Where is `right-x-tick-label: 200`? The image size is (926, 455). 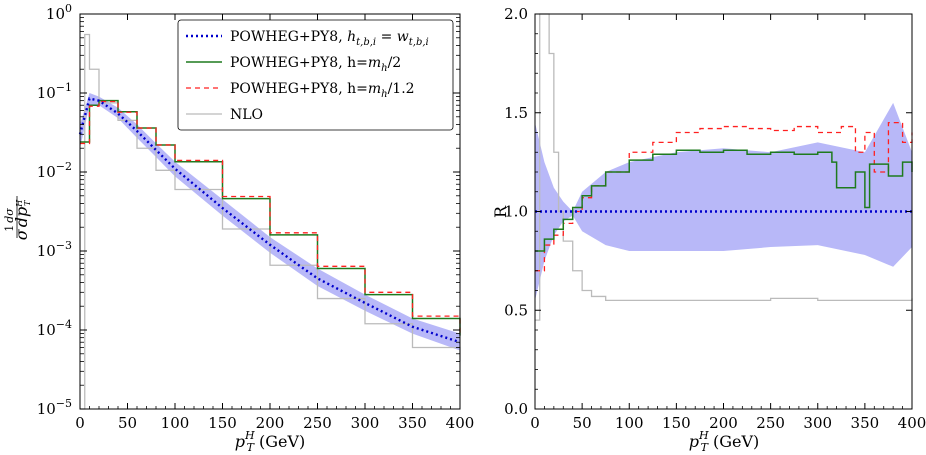 right-x-tick-label: 200 is located at coordinates (723, 423).